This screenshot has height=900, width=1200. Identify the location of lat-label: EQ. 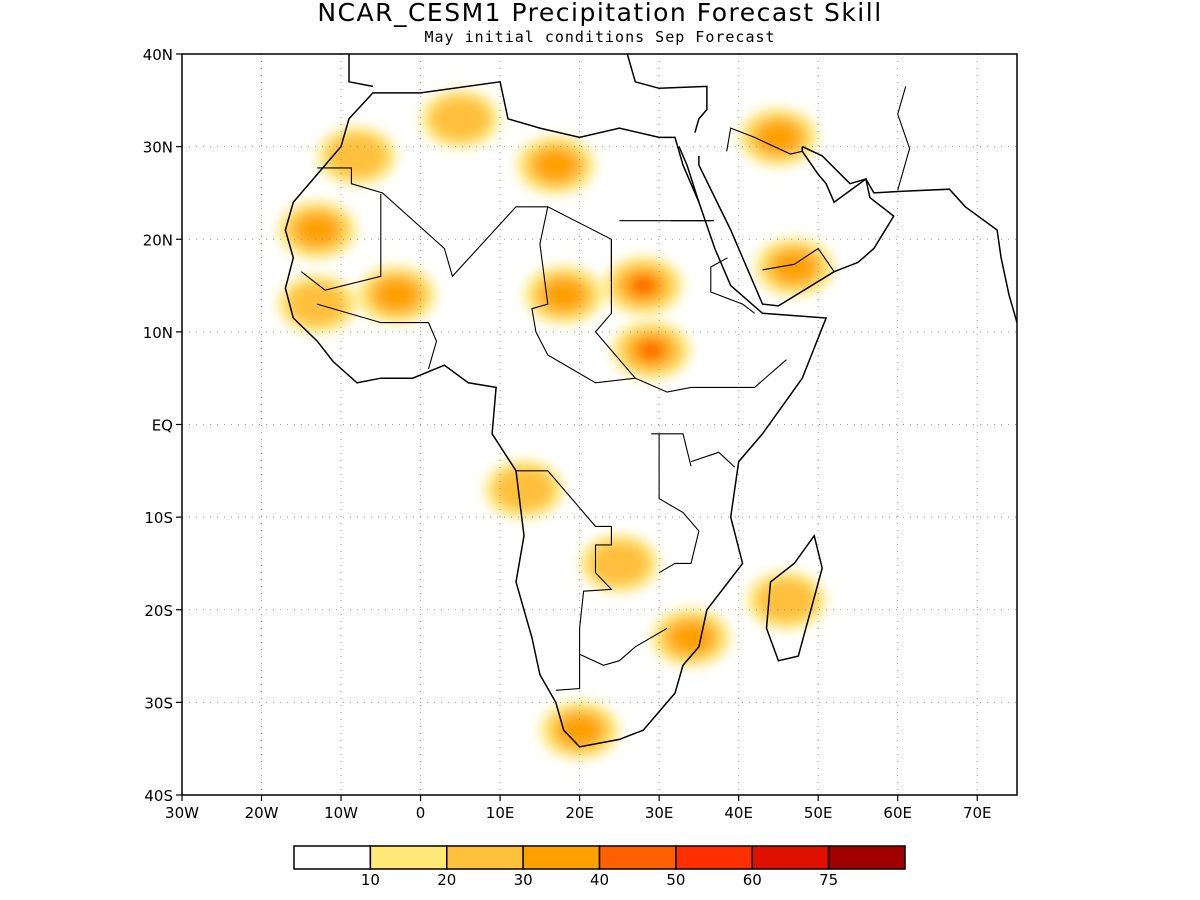
(162, 426).